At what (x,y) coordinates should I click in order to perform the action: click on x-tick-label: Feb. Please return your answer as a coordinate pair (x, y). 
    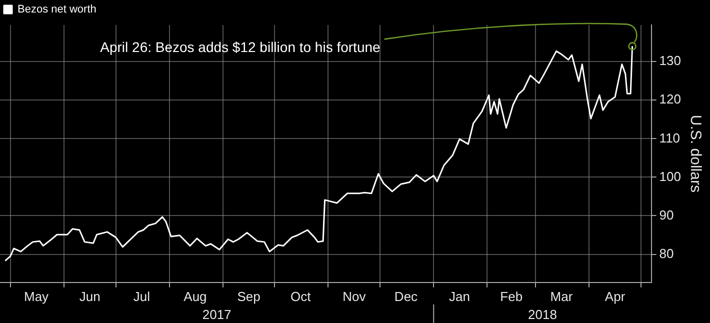
    Looking at the image, I should click on (511, 296).